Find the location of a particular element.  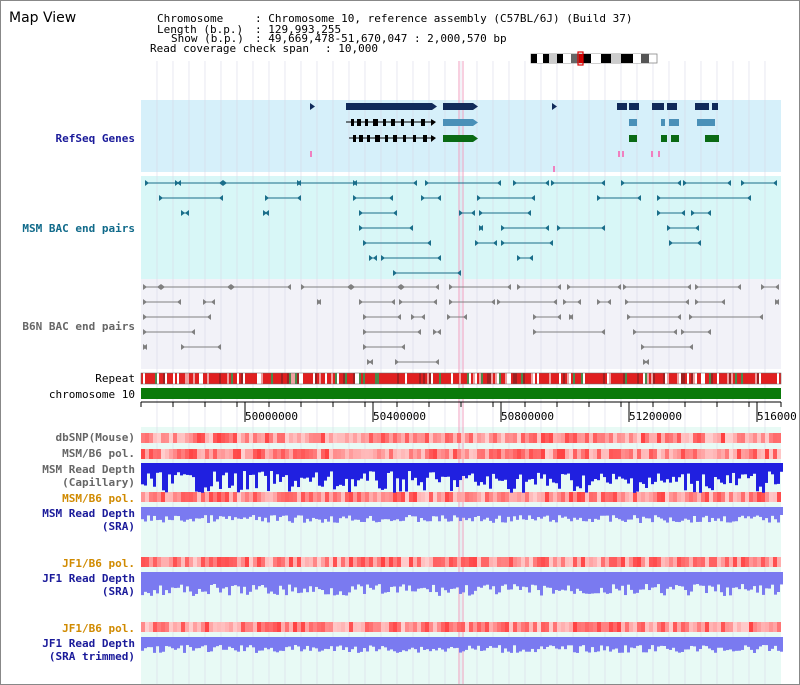

track-label-jf1-b6-pol-1: JF1/B6 pol. is located at coordinates (98, 563).